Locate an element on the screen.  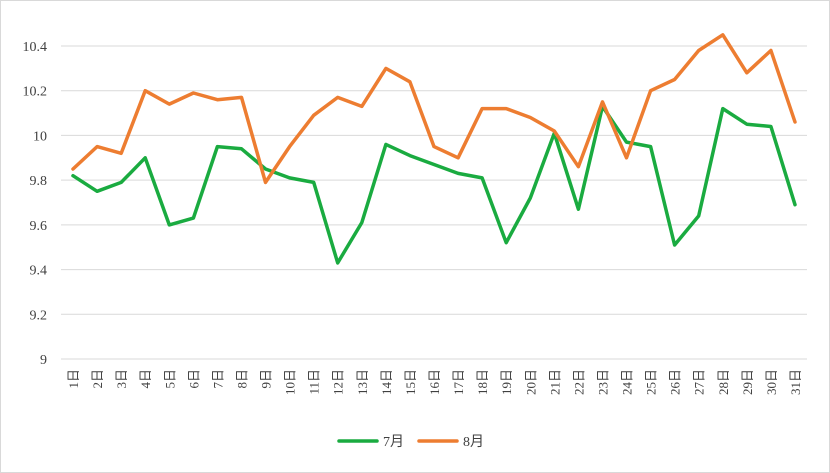
legend-label-1: 8月 is located at coordinates (473, 442).